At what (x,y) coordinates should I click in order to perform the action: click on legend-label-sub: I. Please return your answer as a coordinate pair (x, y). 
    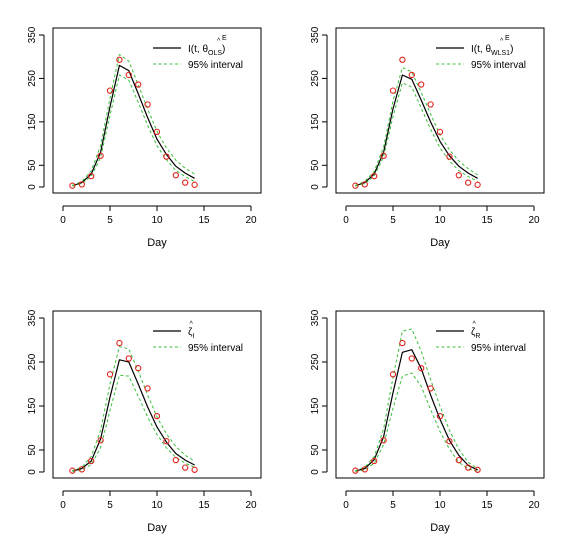
    Looking at the image, I should click on (193, 336).